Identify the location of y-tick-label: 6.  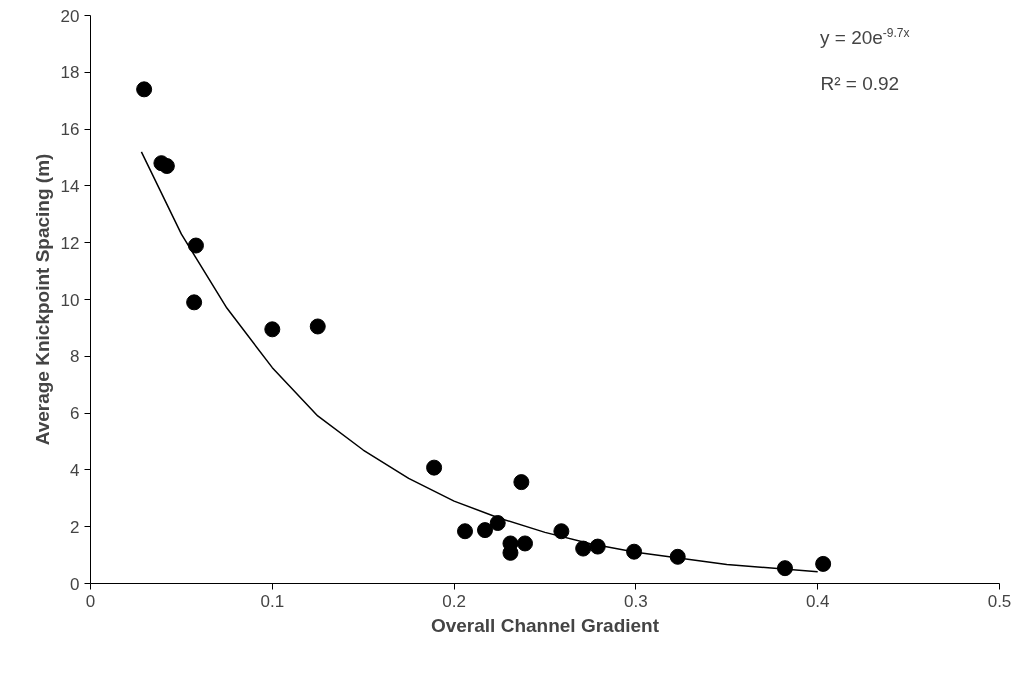
(75, 414).